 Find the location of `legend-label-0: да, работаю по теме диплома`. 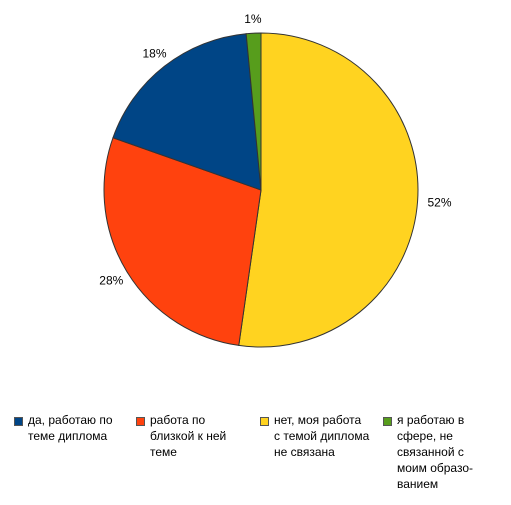

legend-label-0: да, работаю по теме диплома is located at coordinates (70, 428).